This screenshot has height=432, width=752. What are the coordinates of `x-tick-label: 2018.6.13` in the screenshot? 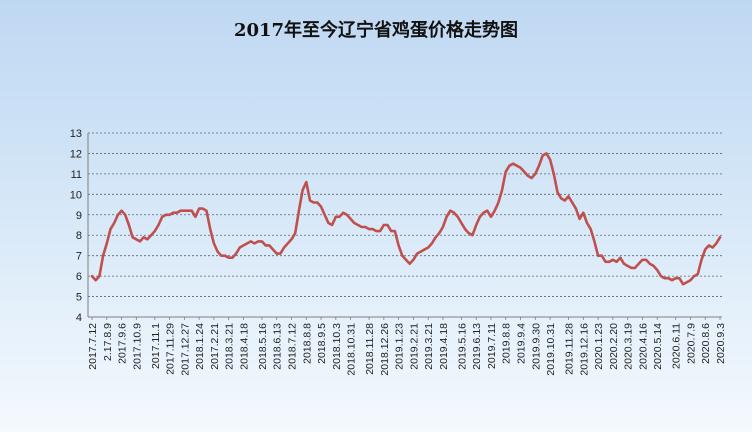 It's located at (278, 346).